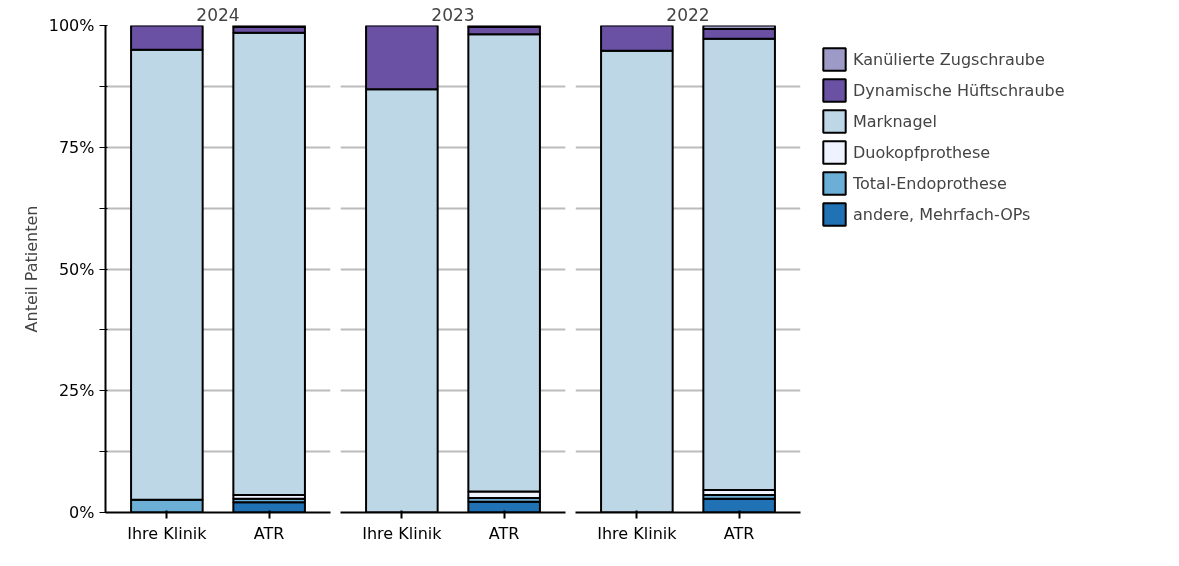 The width and height of the screenshot is (1179, 566). What do you see at coordinates (930, 183) in the screenshot?
I see `legend-label: Total-Endoprothese` at bounding box center [930, 183].